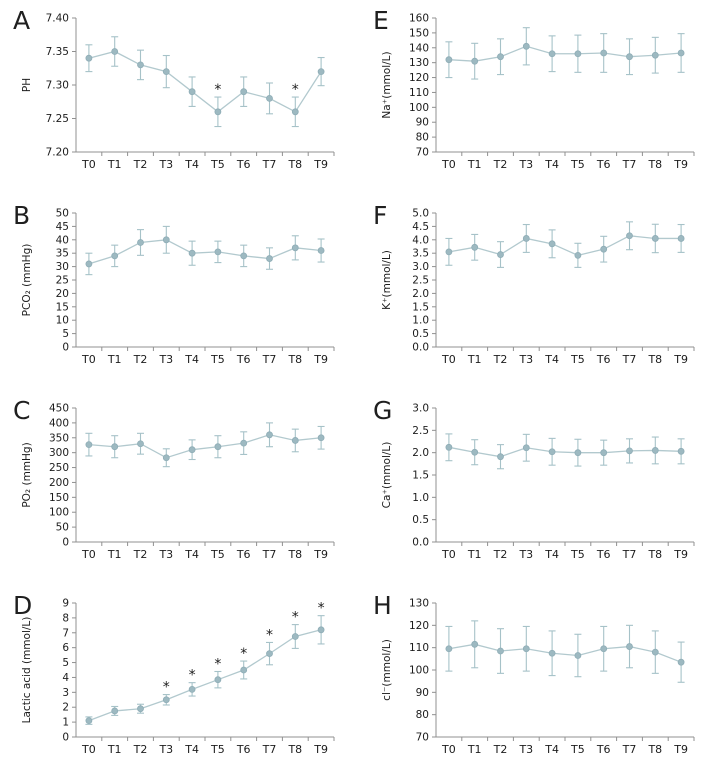  I want to click on y-tick-label: 100, so click(419, 108).